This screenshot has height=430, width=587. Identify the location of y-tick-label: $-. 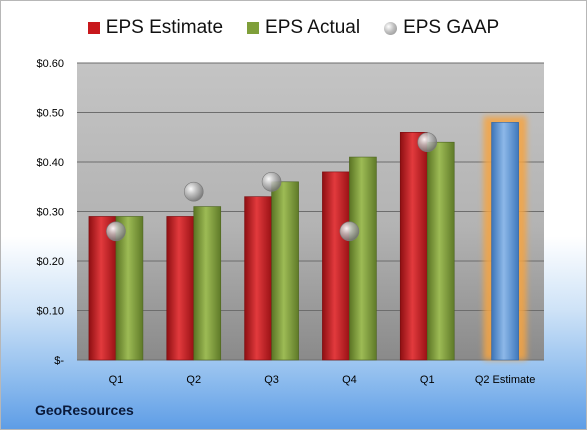
(59, 361).